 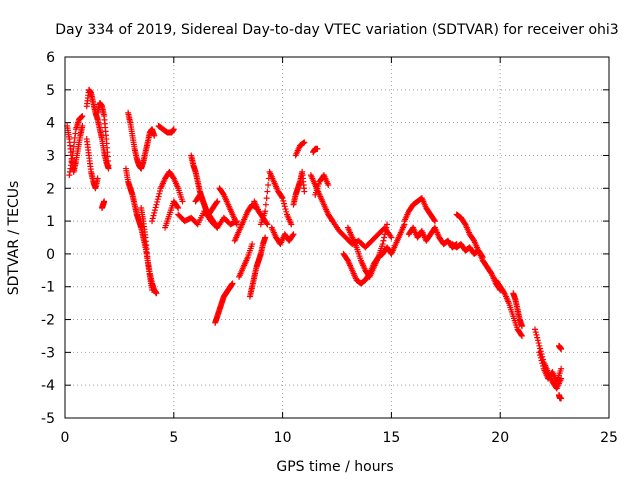 What do you see at coordinates (48, 419) in the screenshot?
I see `y-tick-label: -5` at bounding box center [48, 419].